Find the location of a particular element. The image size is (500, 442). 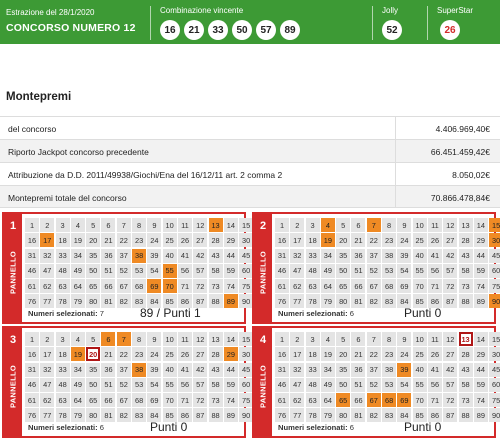

number-cell: 15 is located at coordinates (246, 225).